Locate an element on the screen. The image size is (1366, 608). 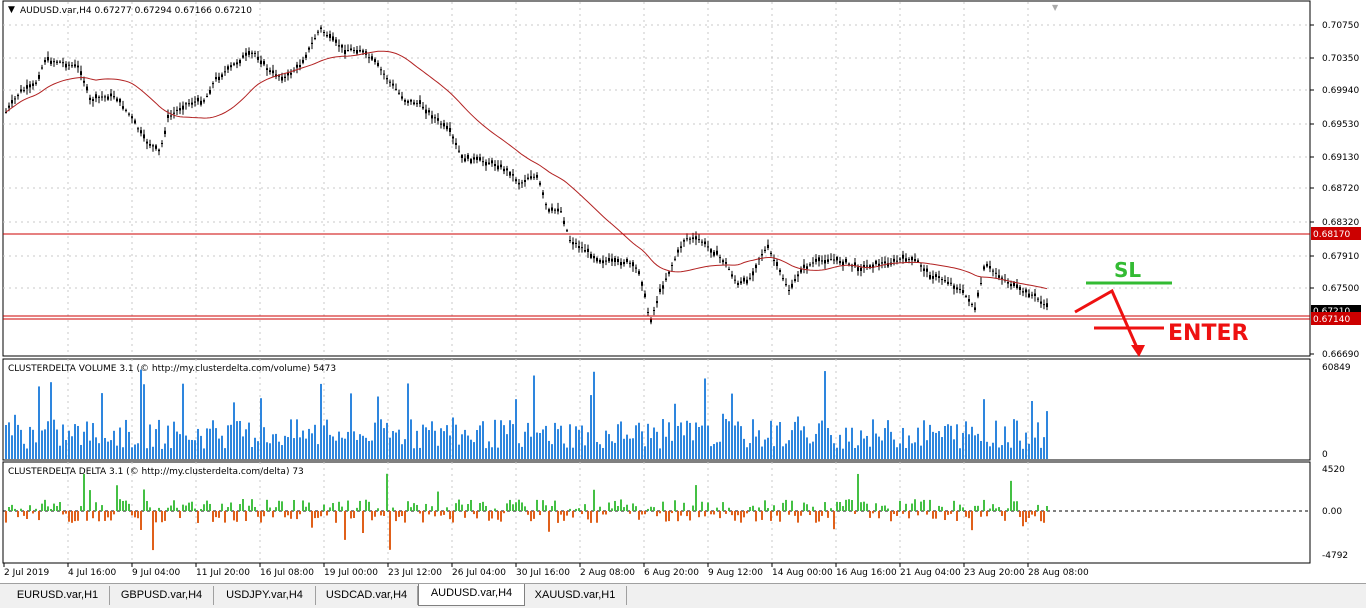
time-axis-label: 11 Jul 20:00 is located at coordinates (223, 573).